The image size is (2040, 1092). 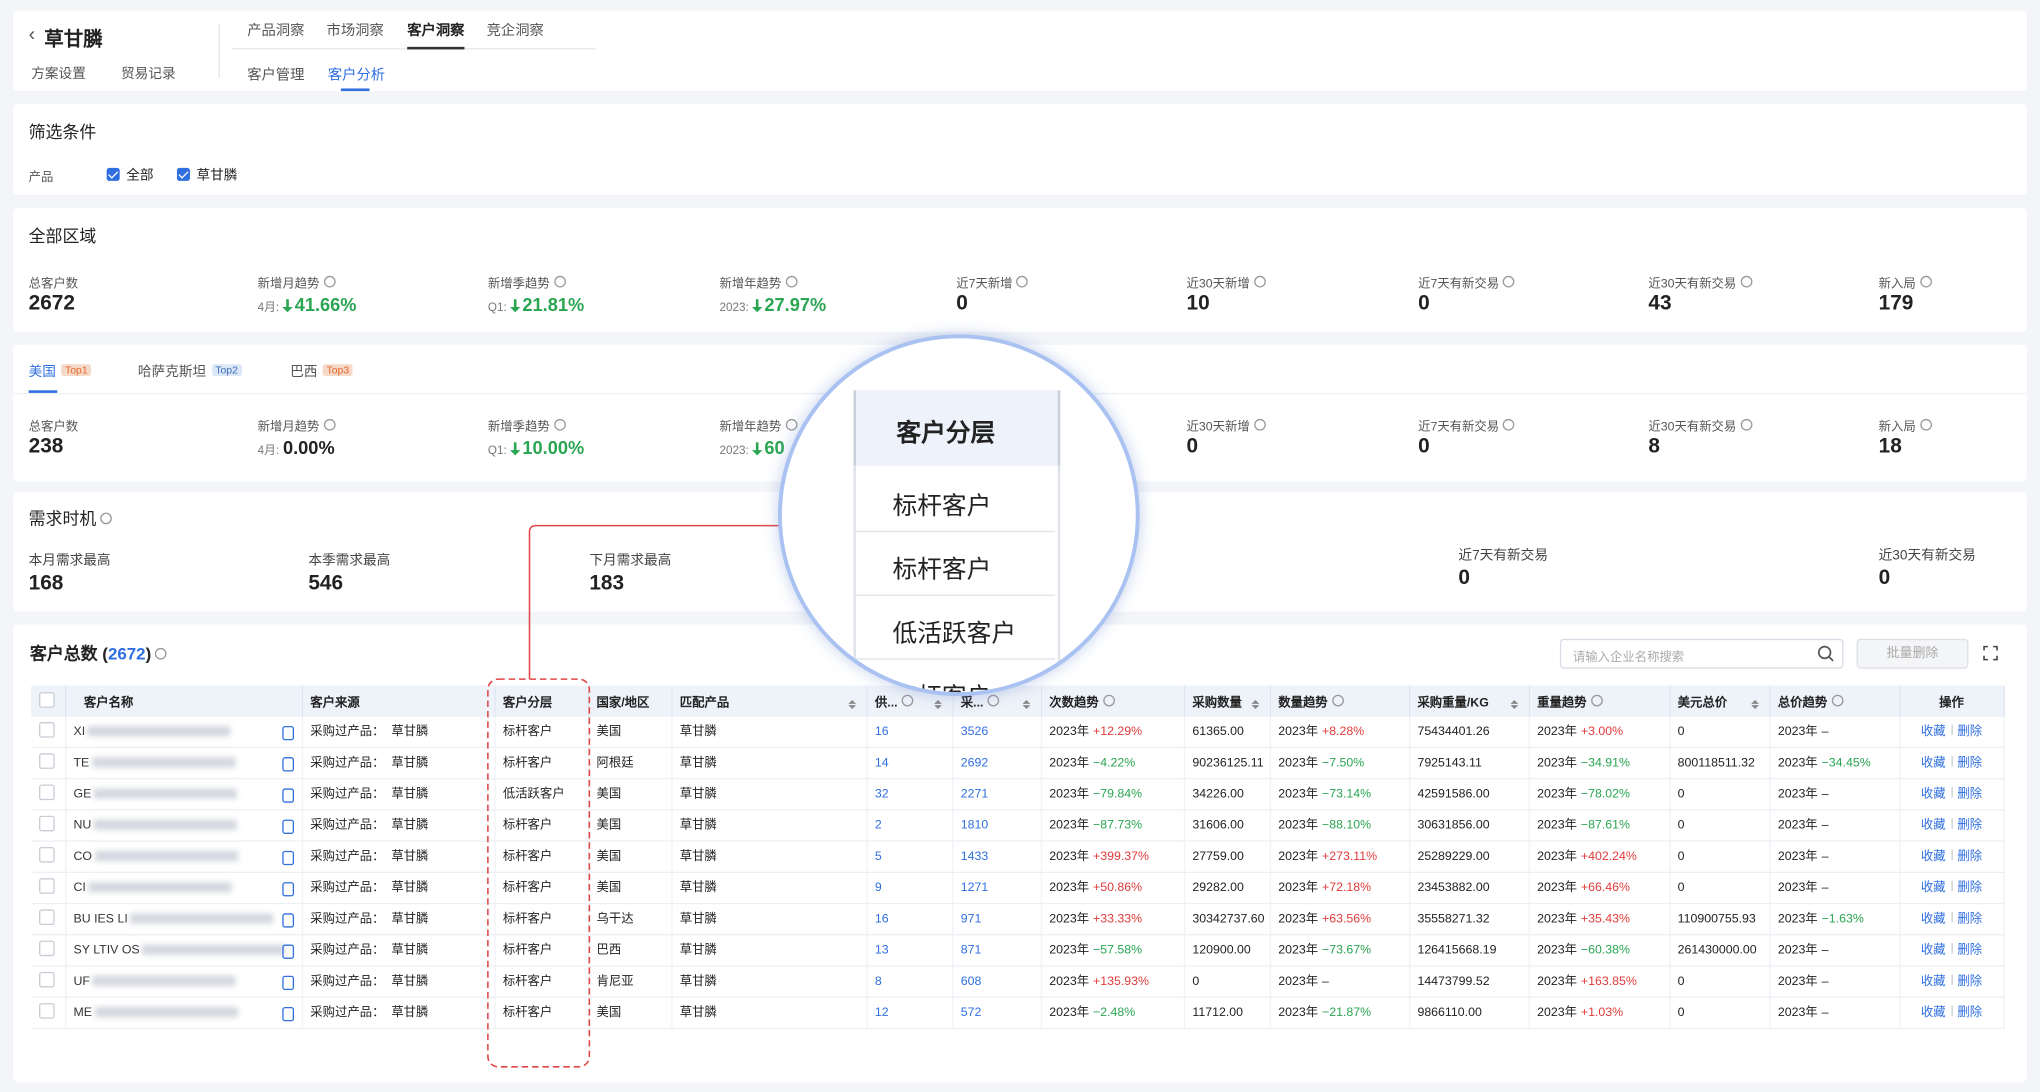 I want to click on header-link: 贸易记录, so click(x=148, y=74).